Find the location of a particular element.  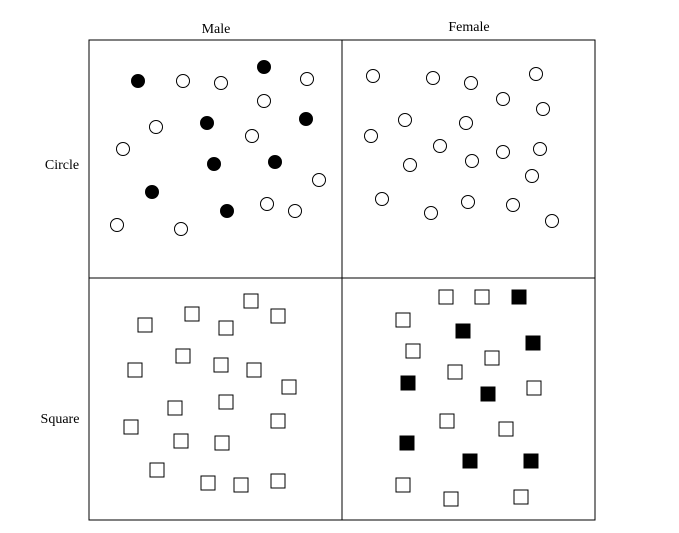

row-label-square: Square is located at coordinates (60, 419).